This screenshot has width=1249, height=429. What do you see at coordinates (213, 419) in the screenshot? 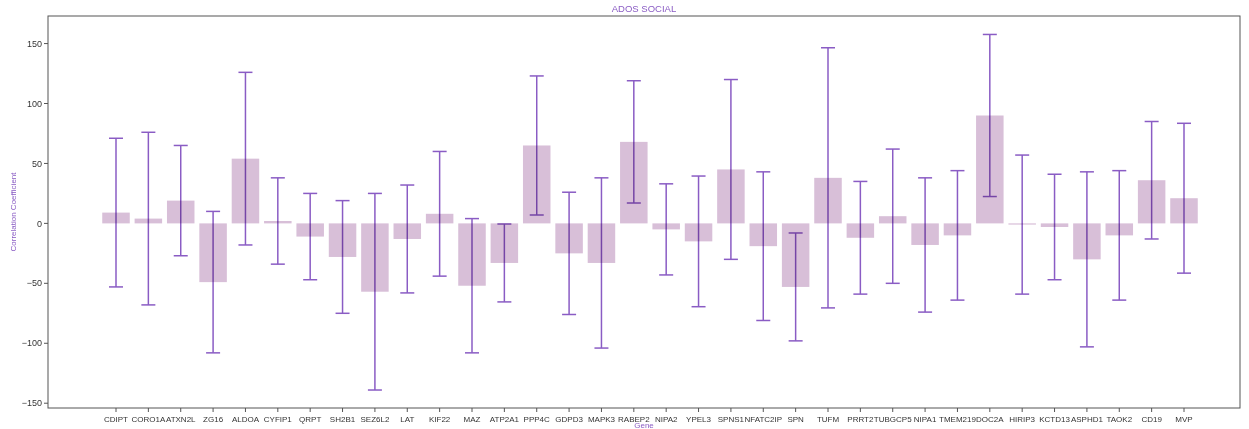
I see `x-tick-label: ZG16` at bounding box center [213, 419].